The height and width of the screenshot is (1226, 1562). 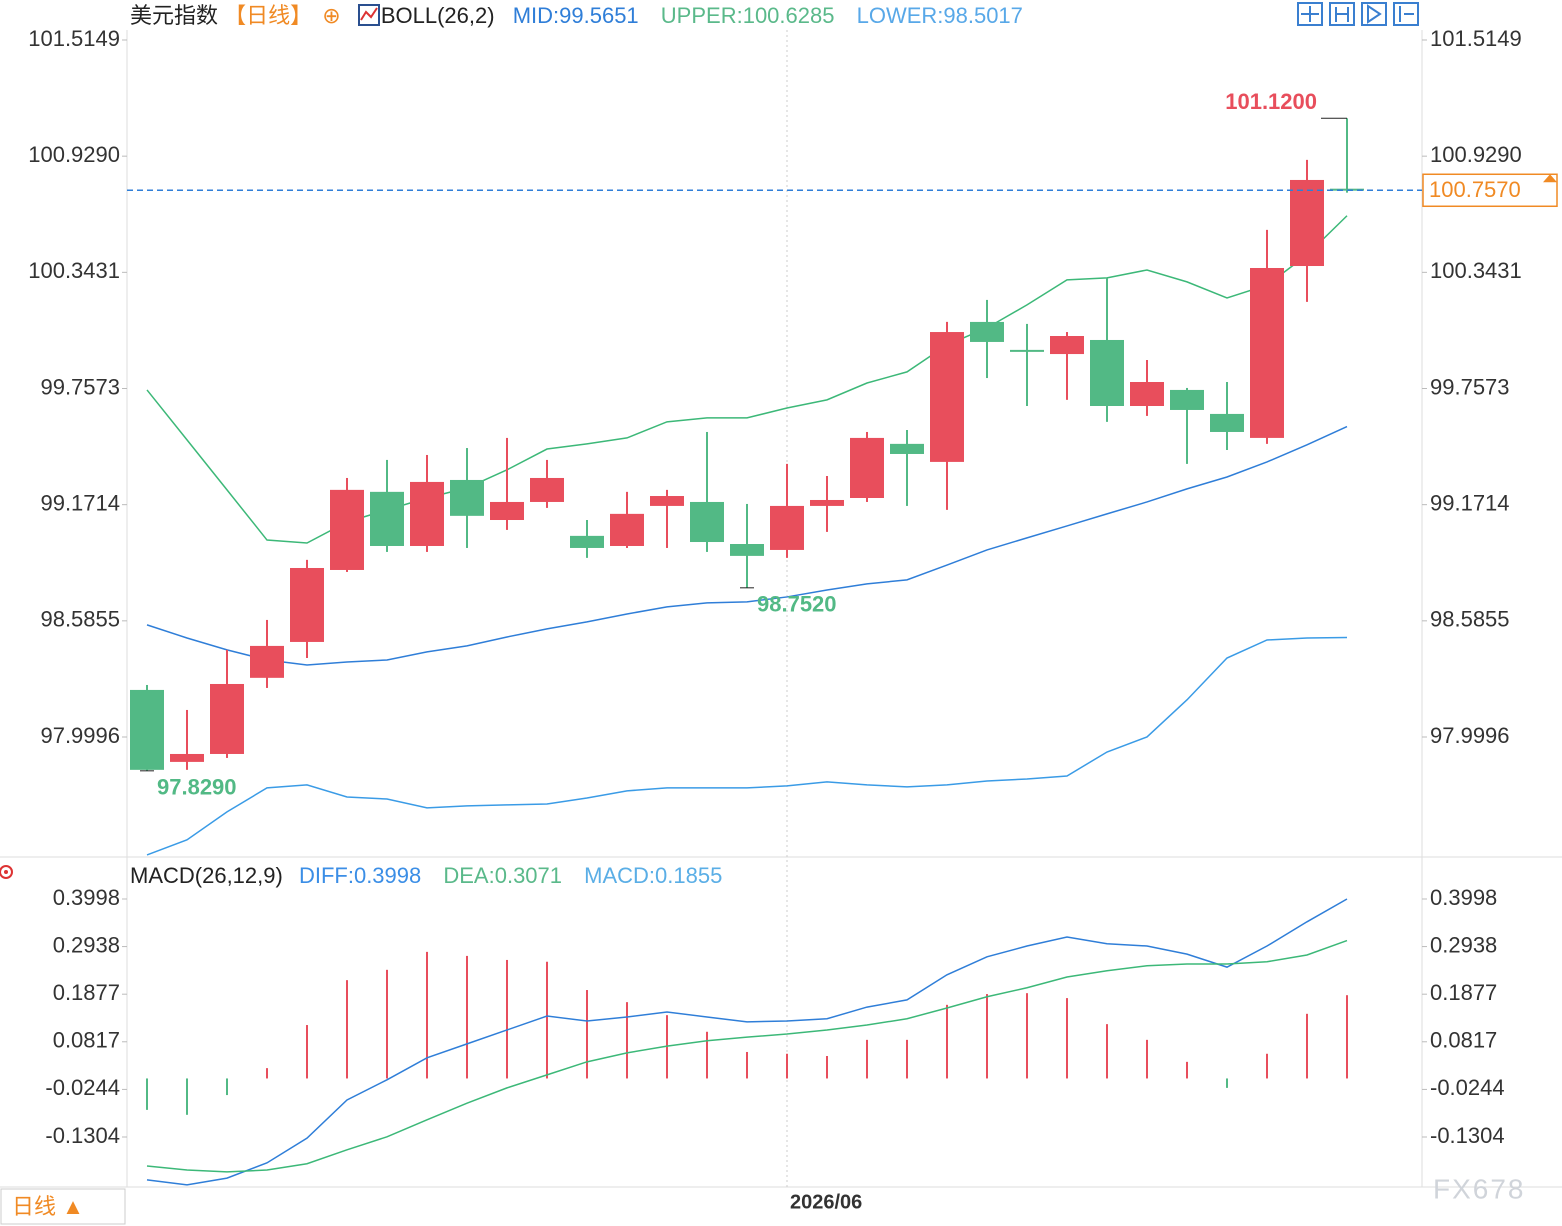 What do you see at coordinates (1475, 189) in the screenshot?
I see `last-price-label: 100.7570` at bounding box center [1475, 189].